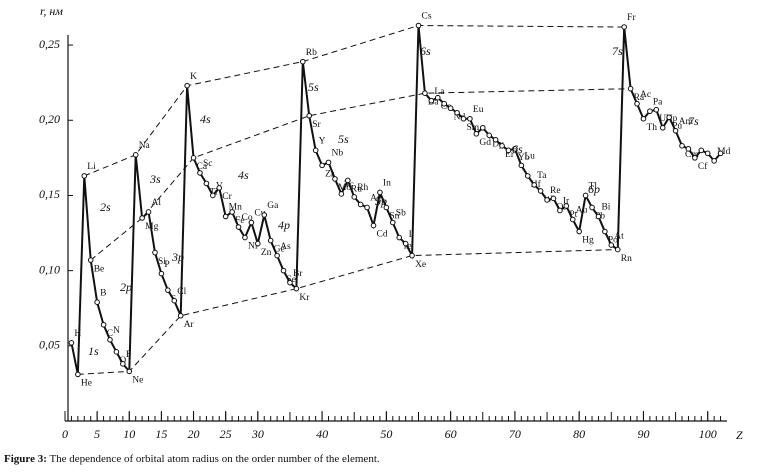 The height and width of the screenshot is (472, 760). What do you see at coordinates (686, 122) in the screenshot?
I see `element-label: Am` at bounding box center [686, 122].